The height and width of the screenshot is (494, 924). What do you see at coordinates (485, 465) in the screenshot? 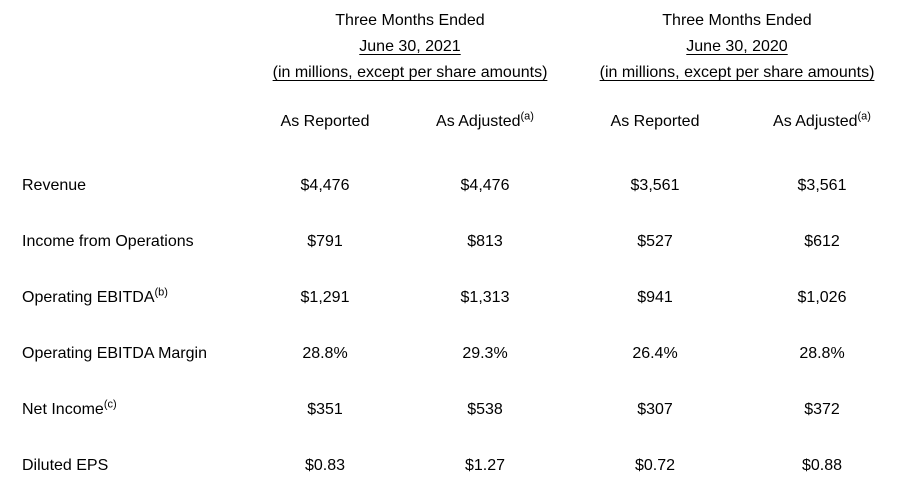
I see `cell-value: $1.27` at bounding box center [485, 465].